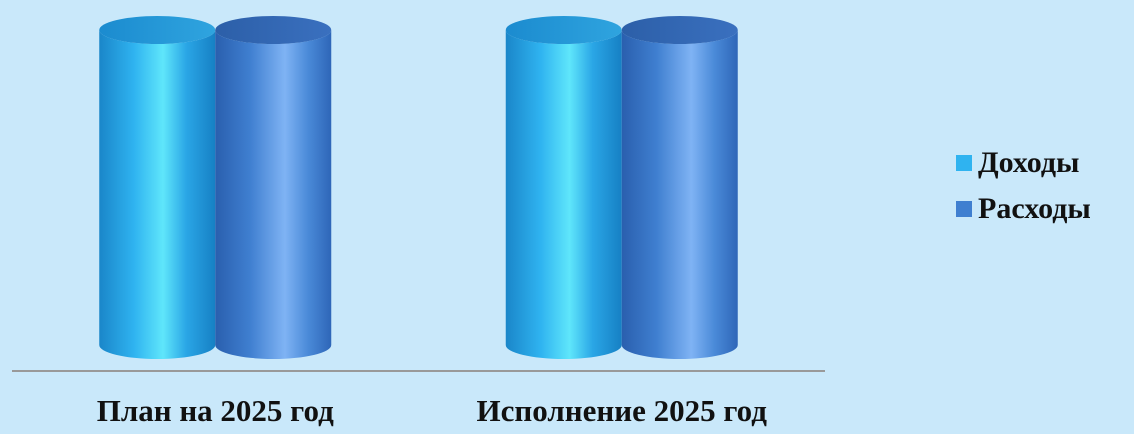  What do you see at coordinates (622, 410) in the screenshot?
I see `category-label-1: Исполнение 2025 год` at bounding box center [622, 410].